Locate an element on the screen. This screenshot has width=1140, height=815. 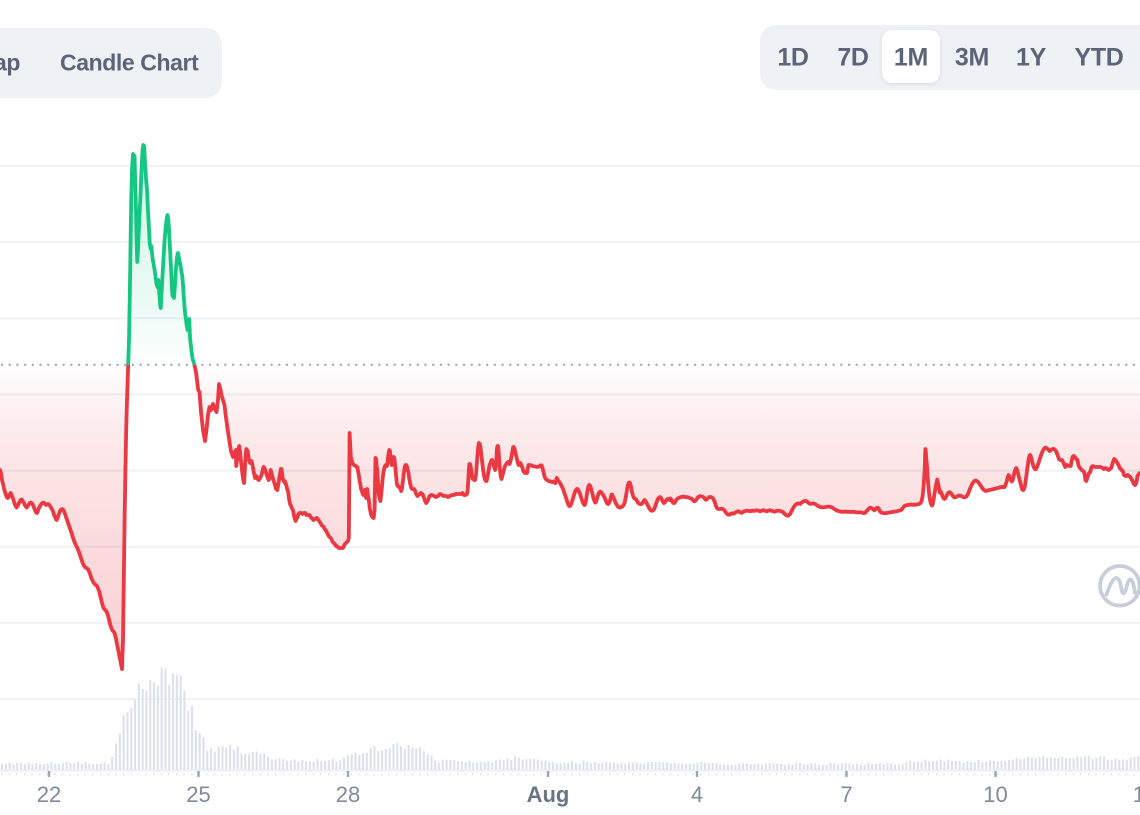
svg-text: Aug is located at coordinates (548, 794).